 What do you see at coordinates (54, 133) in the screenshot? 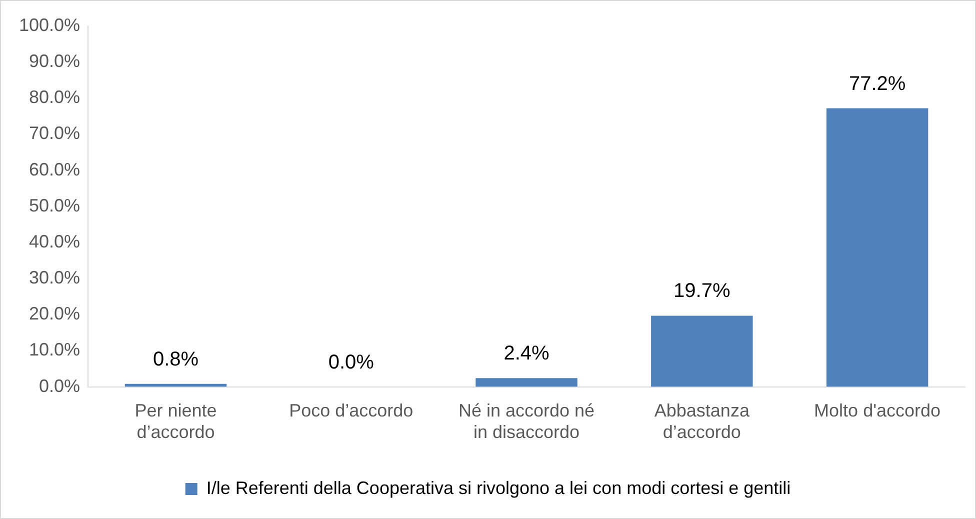
I see `y-tick-label: 70.0%` at bounding box center [54, 133].